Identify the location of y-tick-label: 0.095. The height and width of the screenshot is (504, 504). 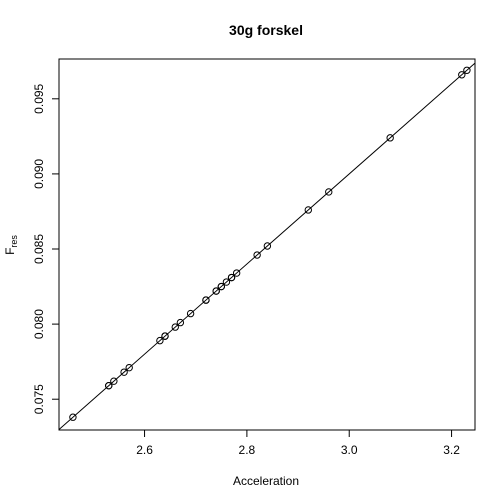
(39, 98).